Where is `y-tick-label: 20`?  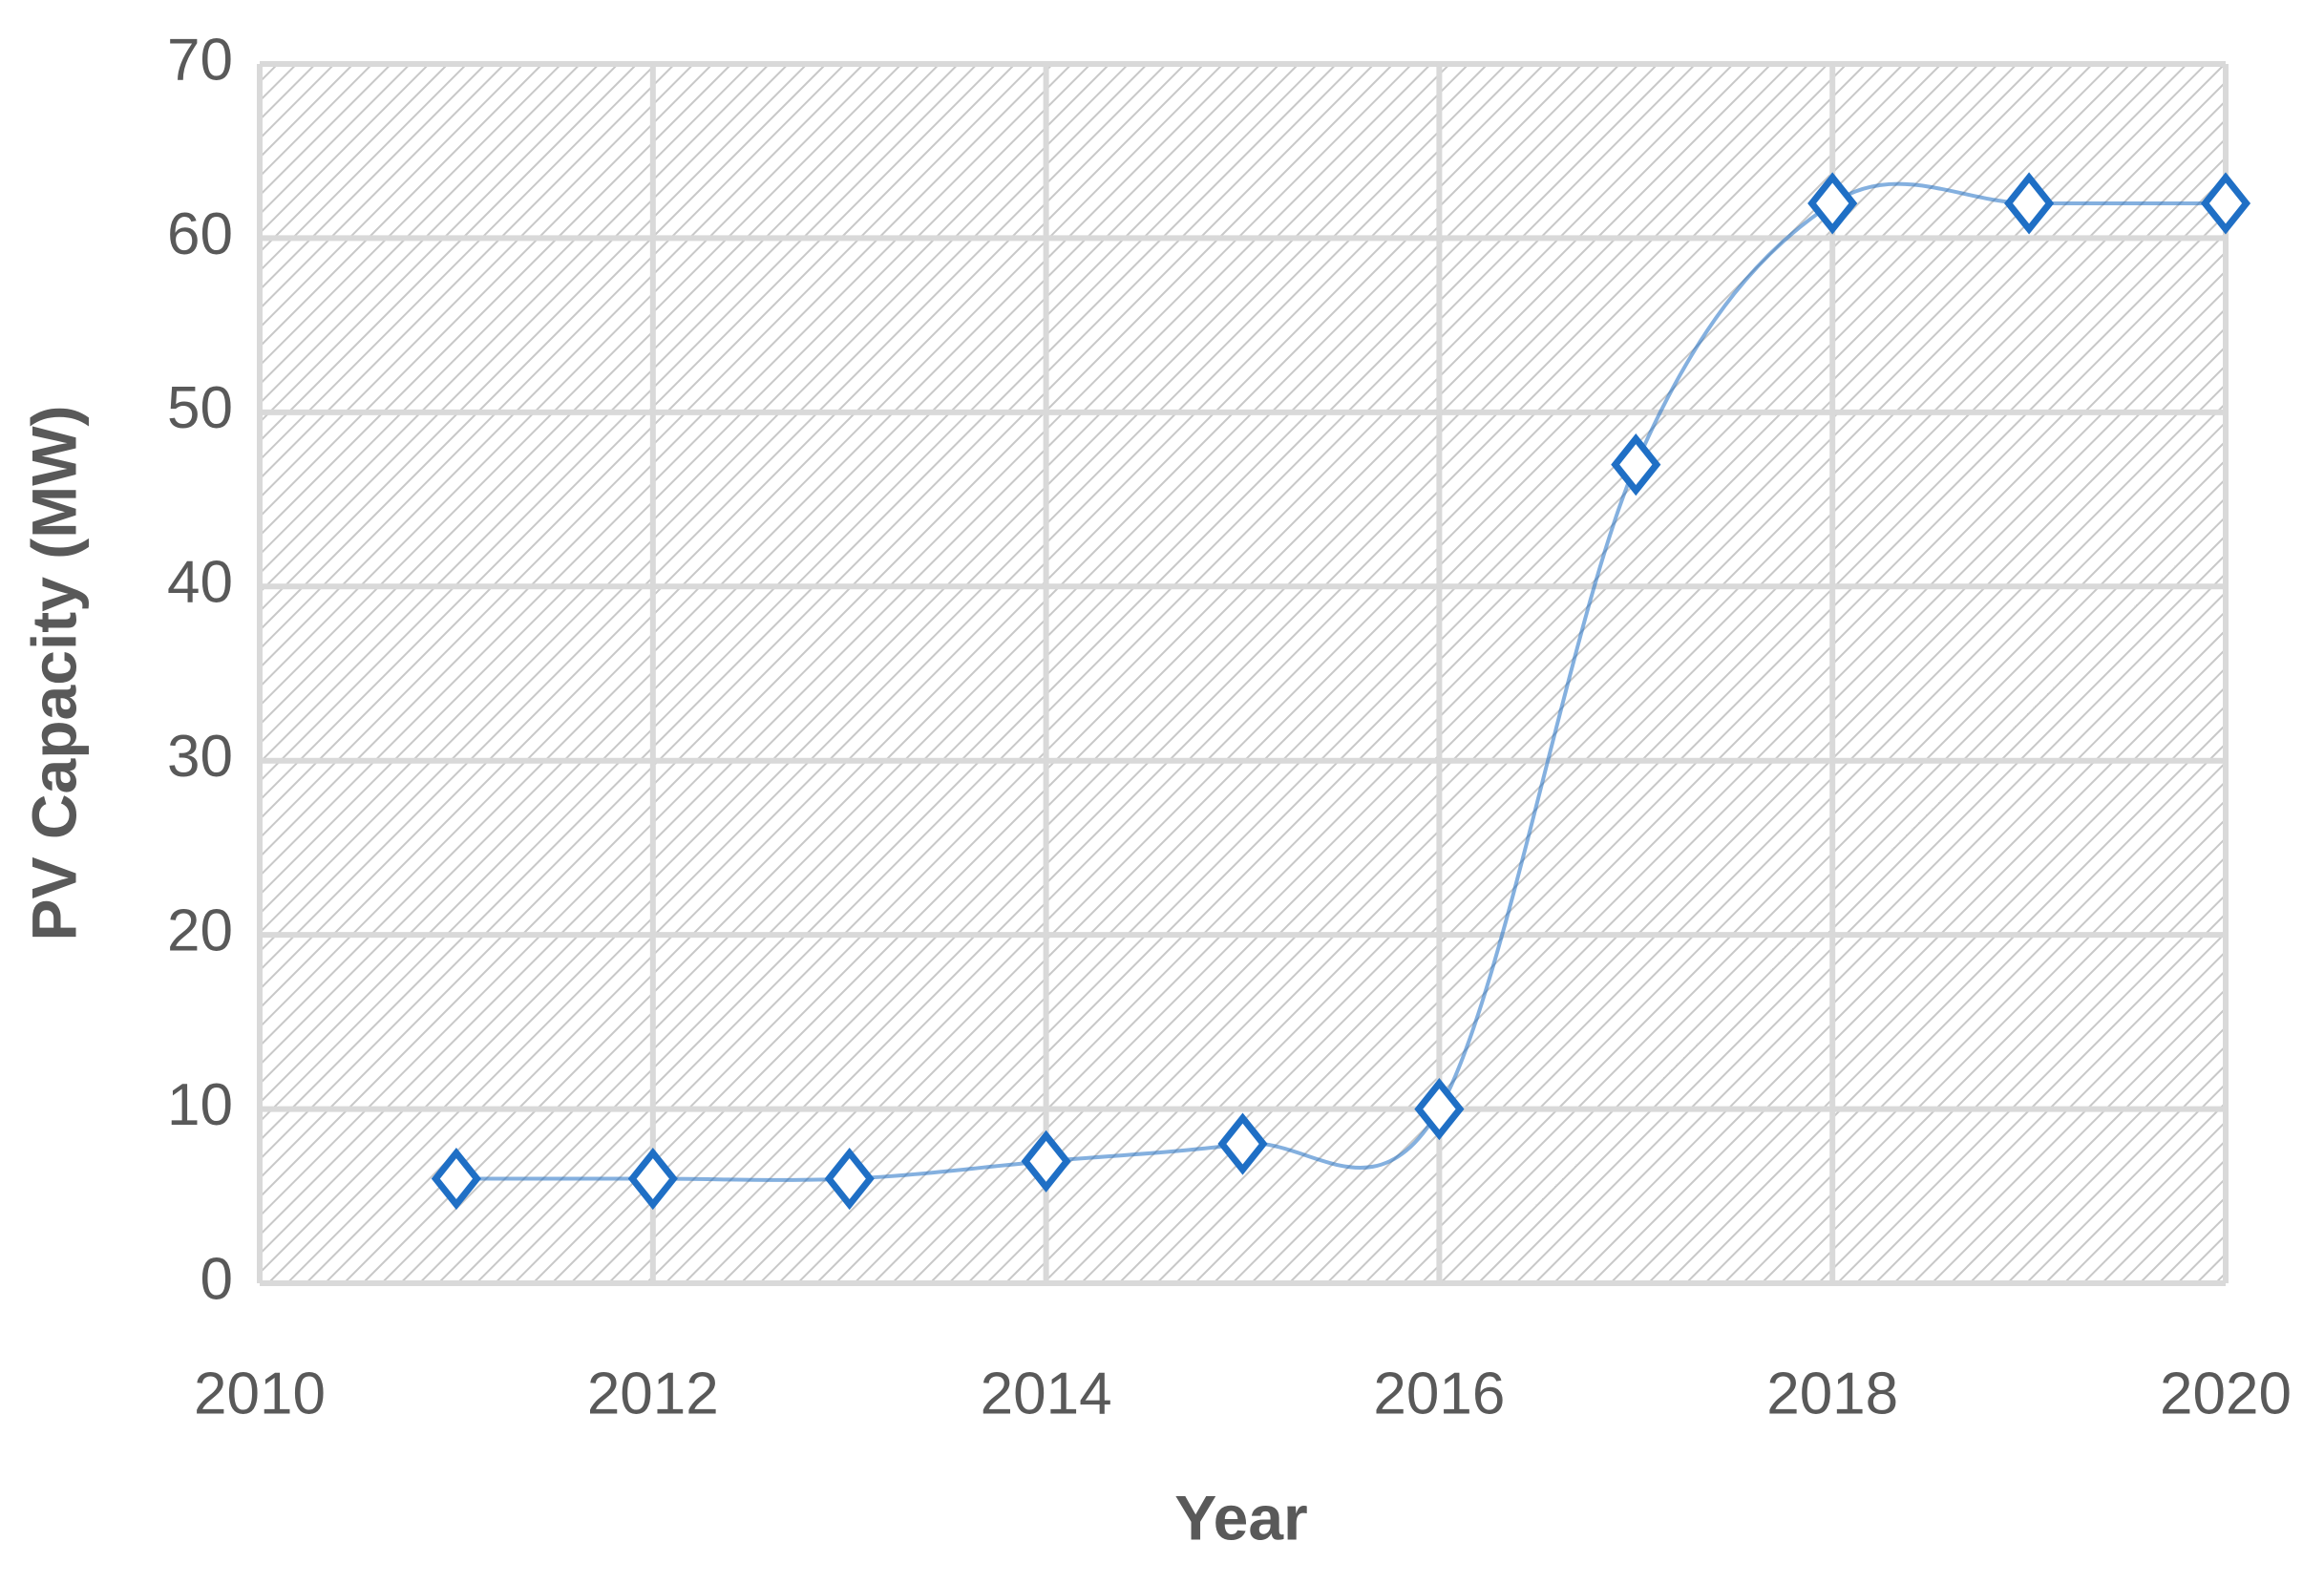 y-tick-label: 20 is located at coordinates (200, 931).